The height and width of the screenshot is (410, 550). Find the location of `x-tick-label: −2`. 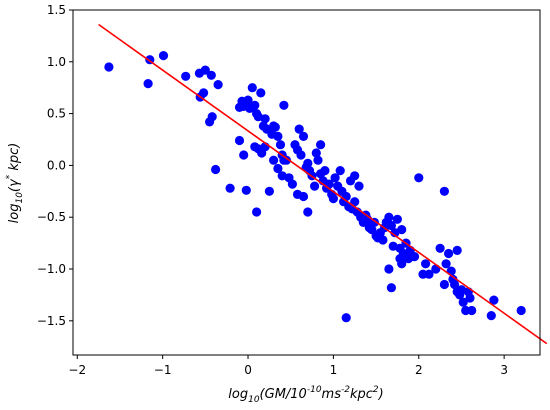

x-tick-label: −2 is located at coordinates (77, 370).